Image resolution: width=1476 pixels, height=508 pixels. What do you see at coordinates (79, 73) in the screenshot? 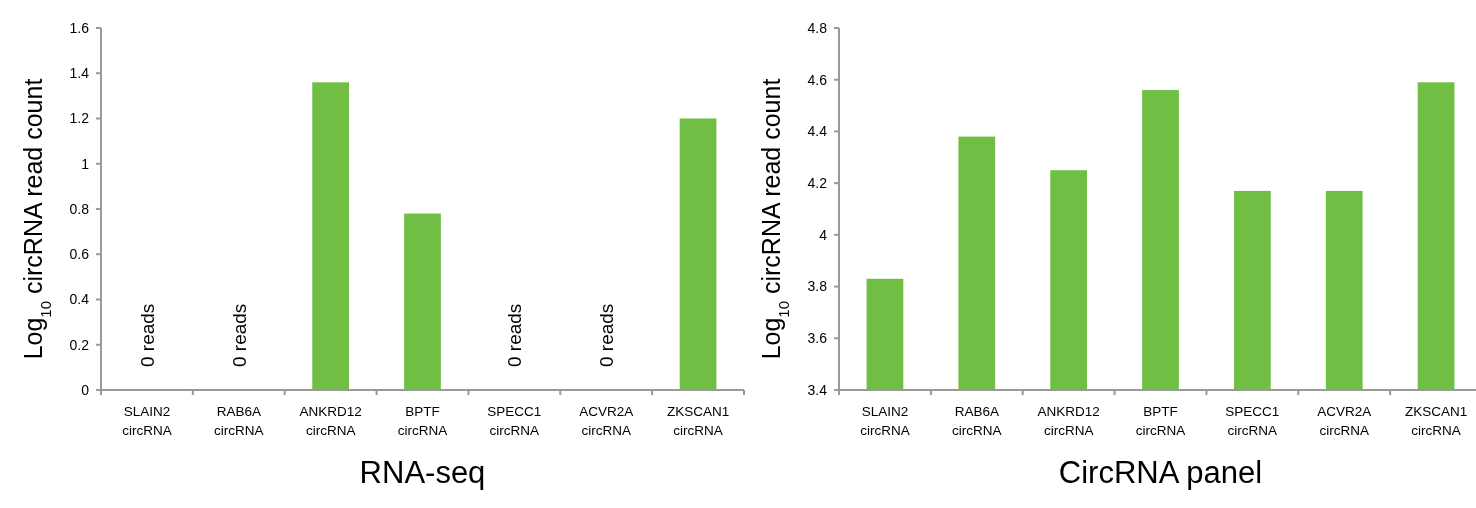
I see `y-tick-label: 1.4` at bounding box center [79, 73].